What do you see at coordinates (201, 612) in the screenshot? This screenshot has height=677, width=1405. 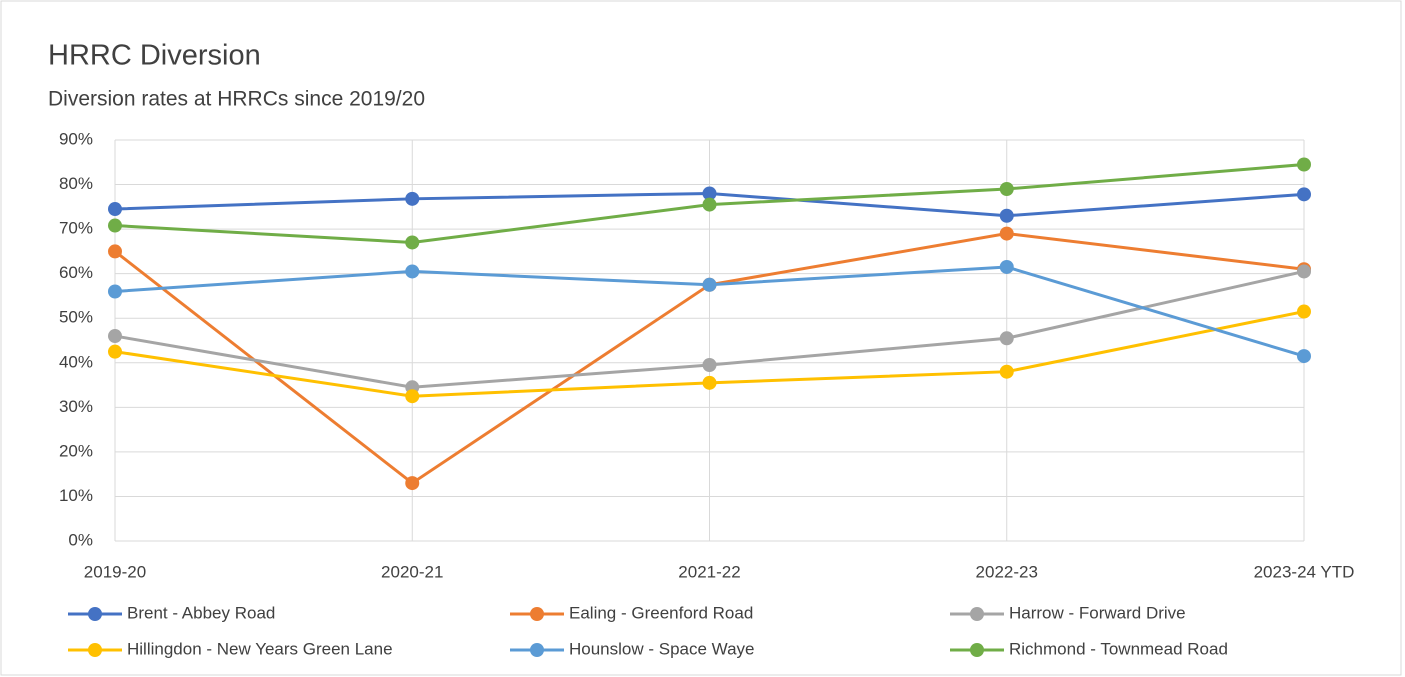 I see `legend-label: Brent - Abbey Road` at bounding box center [201, 612].